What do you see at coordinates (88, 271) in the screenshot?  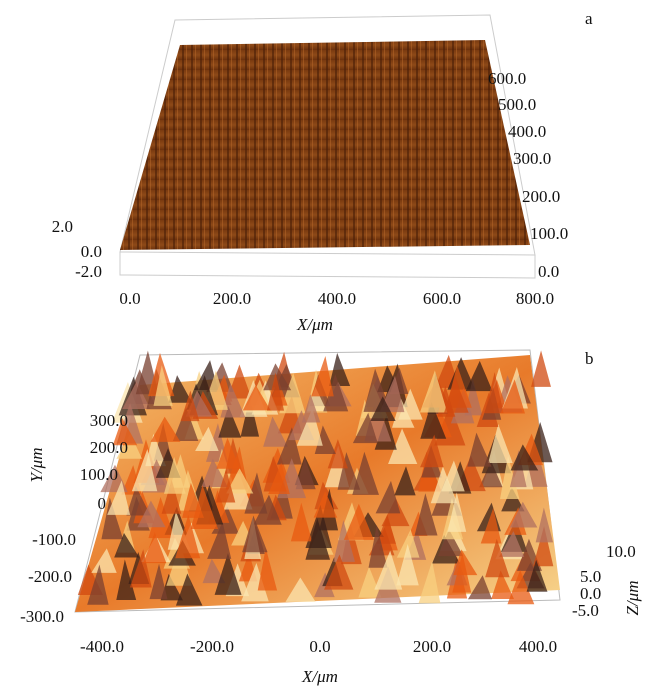 I see `z-tick-label: -2.0` at bounding box center [88, 271].